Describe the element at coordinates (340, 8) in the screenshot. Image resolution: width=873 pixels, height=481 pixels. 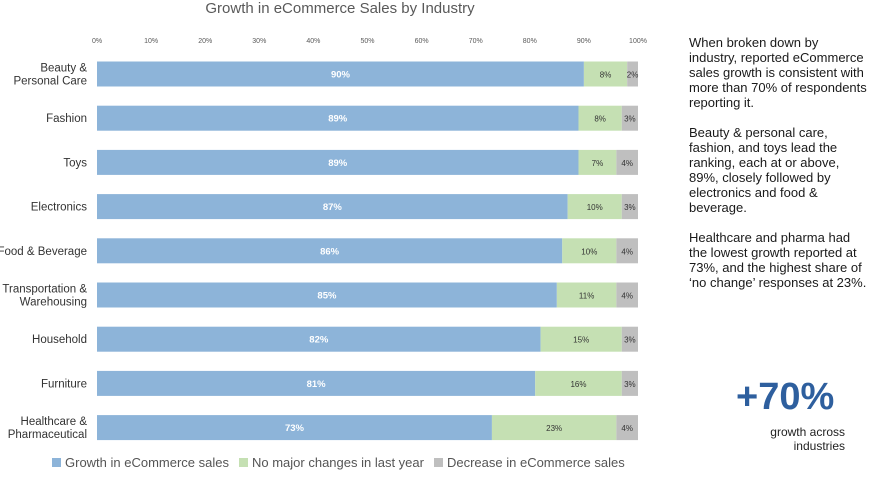
I see `chart-title: Growth in eCommerce Sales by Industry` at that location.